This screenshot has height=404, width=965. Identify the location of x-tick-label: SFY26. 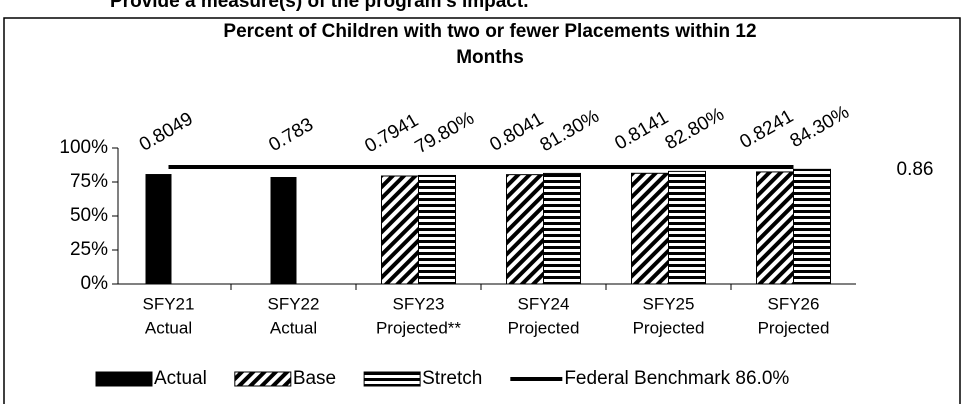
(794, 303).